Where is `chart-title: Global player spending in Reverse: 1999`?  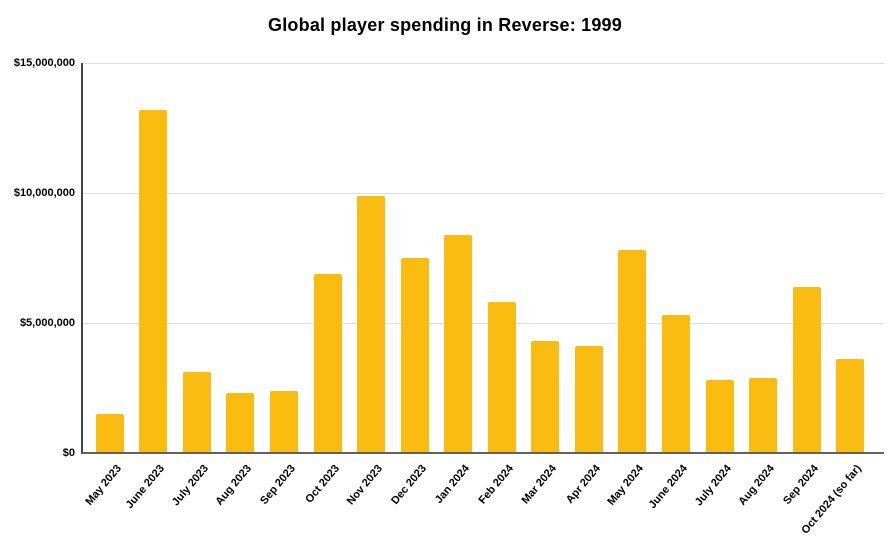
chart-title: Global player spending in Reverse: 1999 is located at coordinates (445, 25).